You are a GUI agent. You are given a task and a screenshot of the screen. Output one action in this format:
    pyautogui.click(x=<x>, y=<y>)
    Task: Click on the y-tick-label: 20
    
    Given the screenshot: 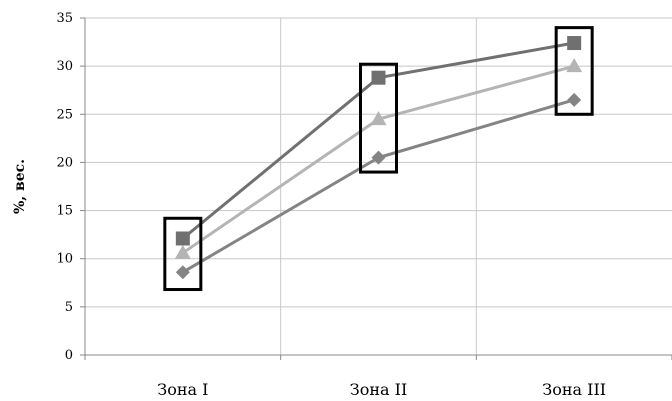 What is the action you would take?
    pyautogui.click(x=64, y=162)
    